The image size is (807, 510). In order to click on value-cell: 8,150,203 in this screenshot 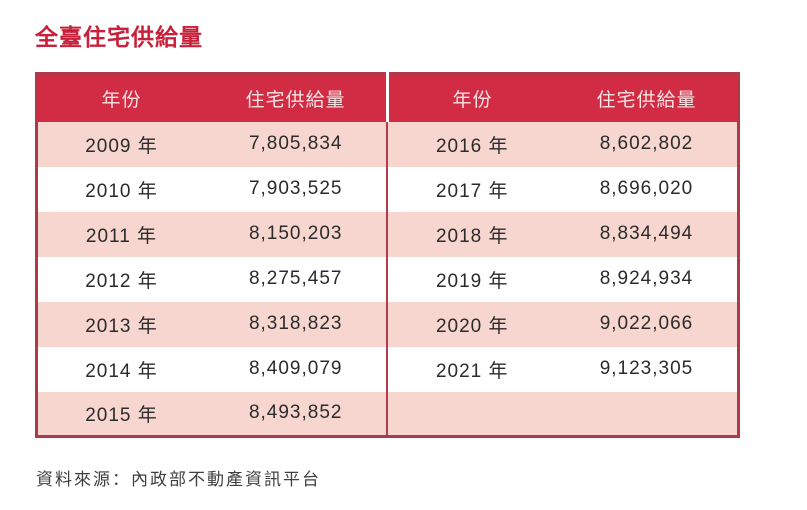, I will do `click(296, 234)`.